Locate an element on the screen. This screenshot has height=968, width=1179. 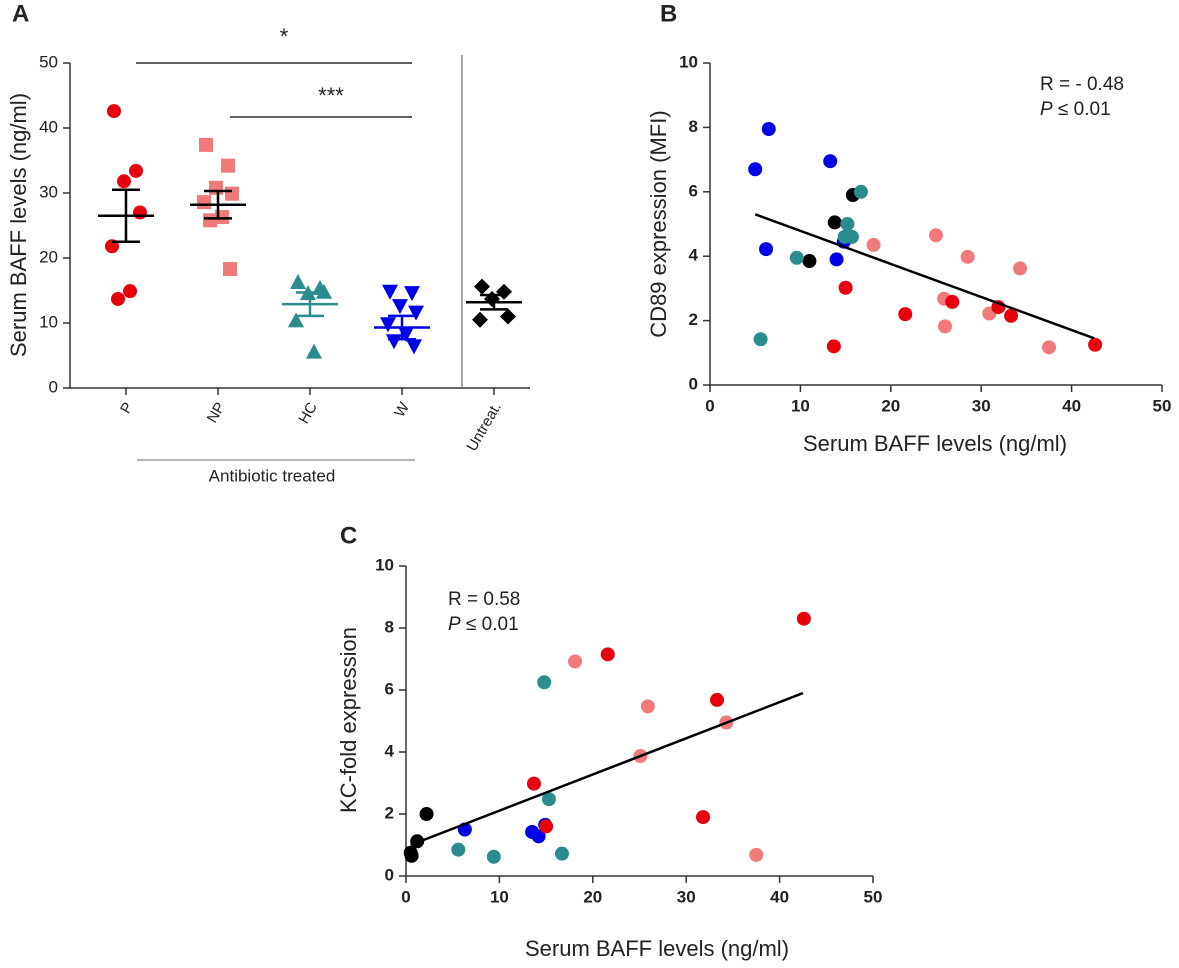
r-label: R = 0.58 is located at coordinates (484, 599).